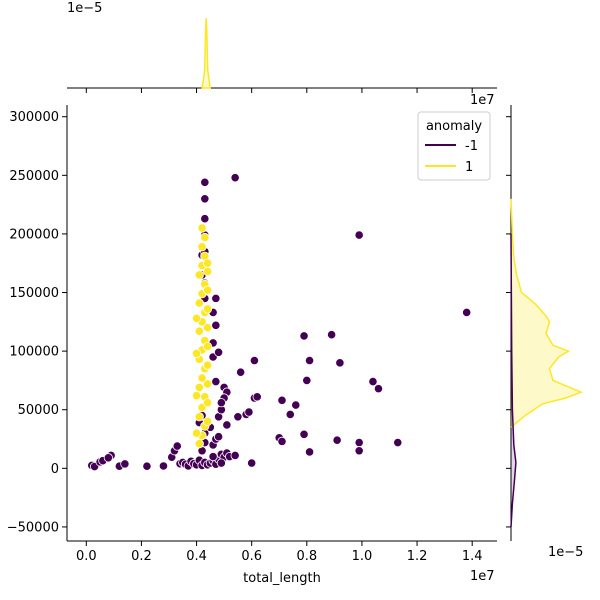 This screenshot has width=600, height=600. What do you see at coordinates (472, 556) in the screenshot?
I see `x-tick-label: 1.4` at bounding box center [472, 556].